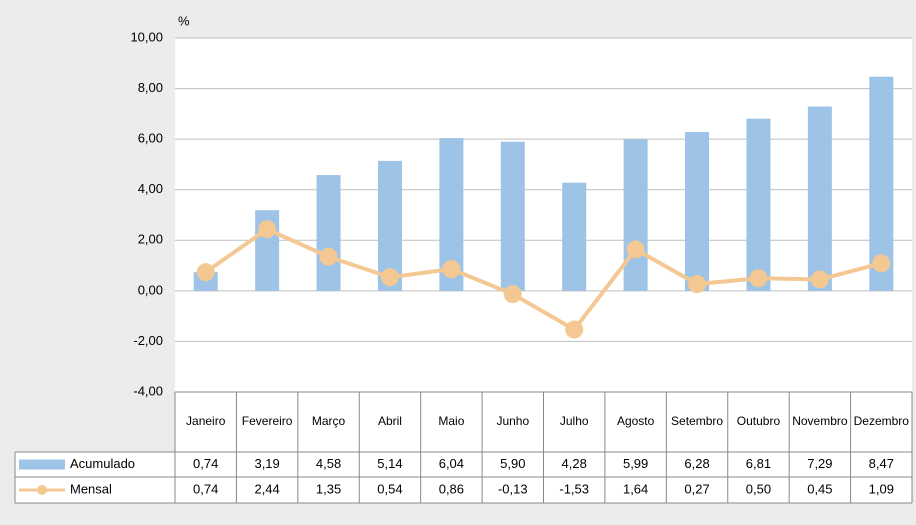  I want to click on y-tick-label: 6,00, so click(150, 138).